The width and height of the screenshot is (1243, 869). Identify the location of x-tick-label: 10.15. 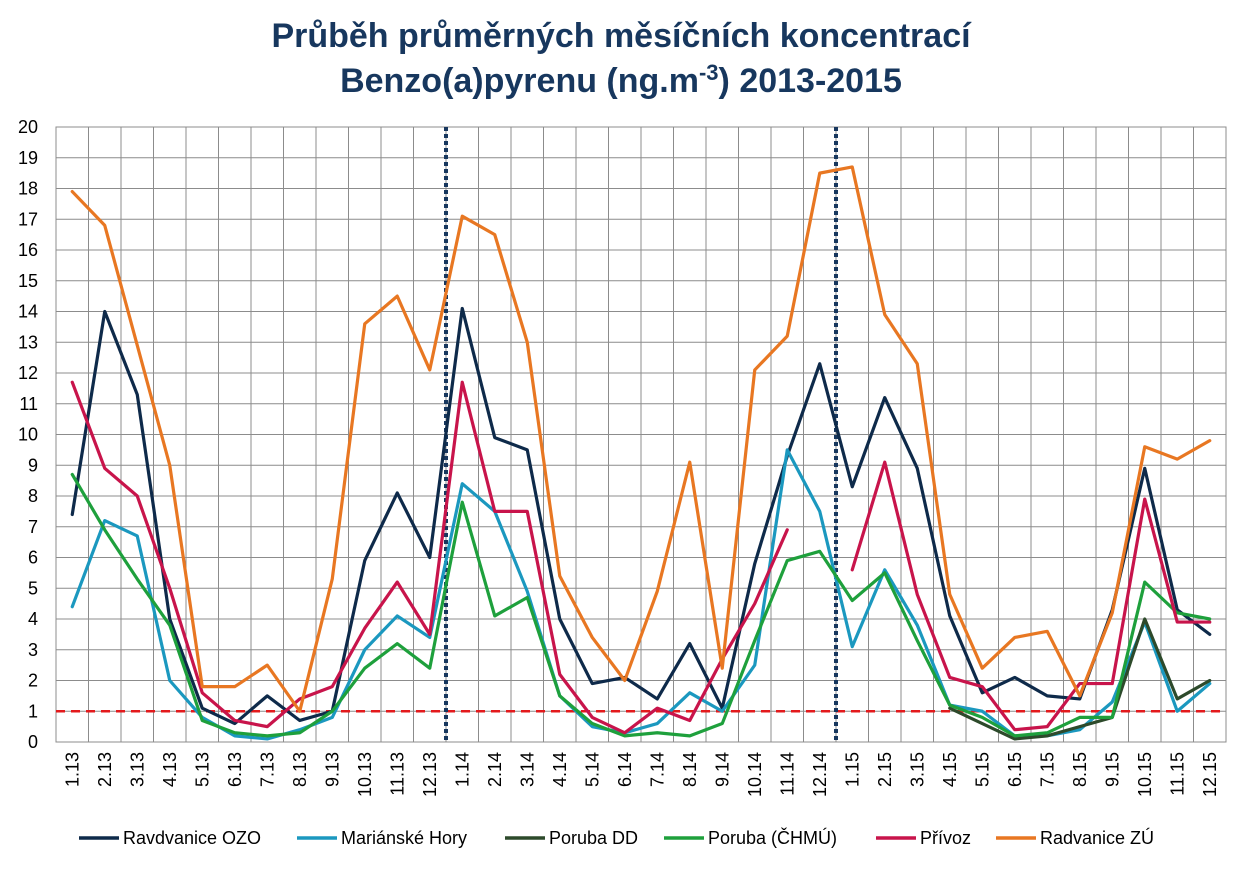
(1145, 774).